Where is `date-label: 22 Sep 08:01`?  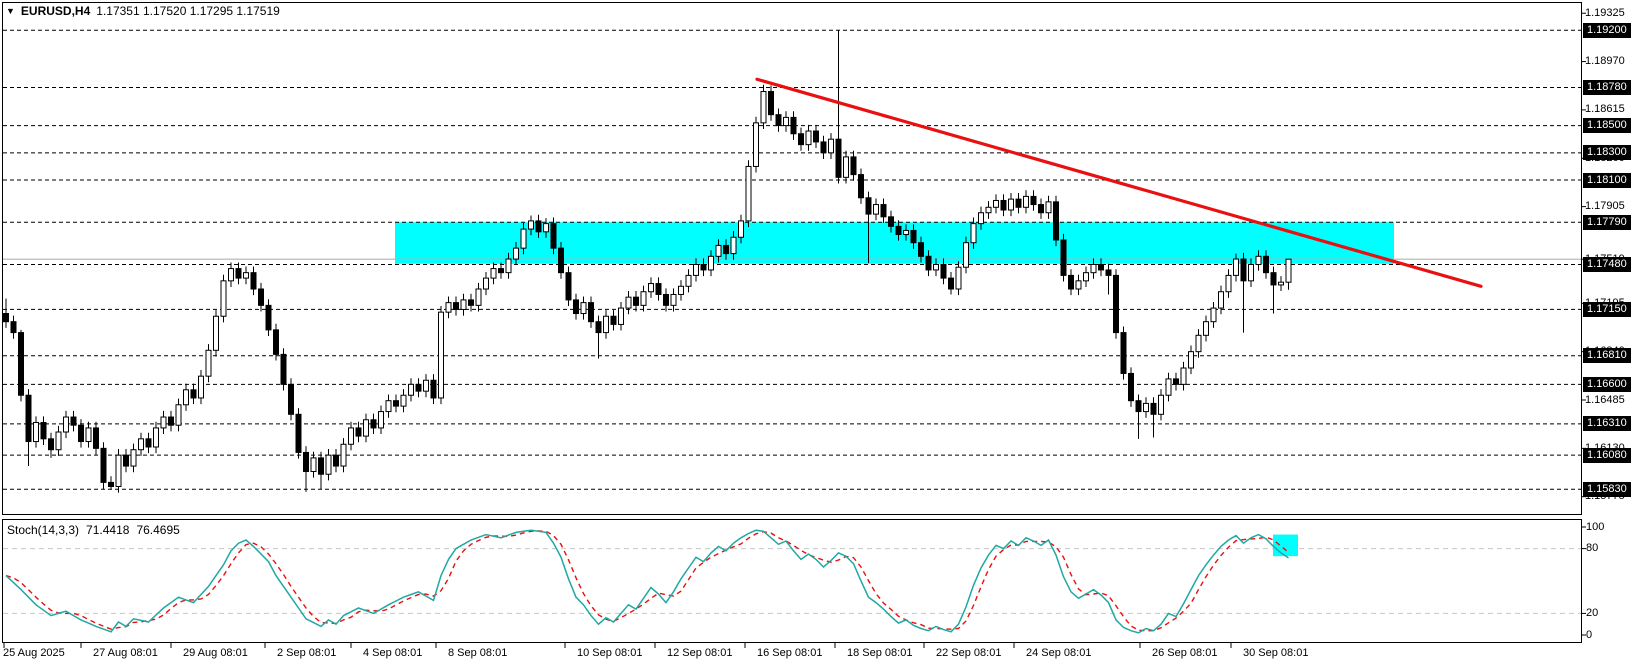
date-label: 22 Sep 08:01 is located at coordinates (969, 653).